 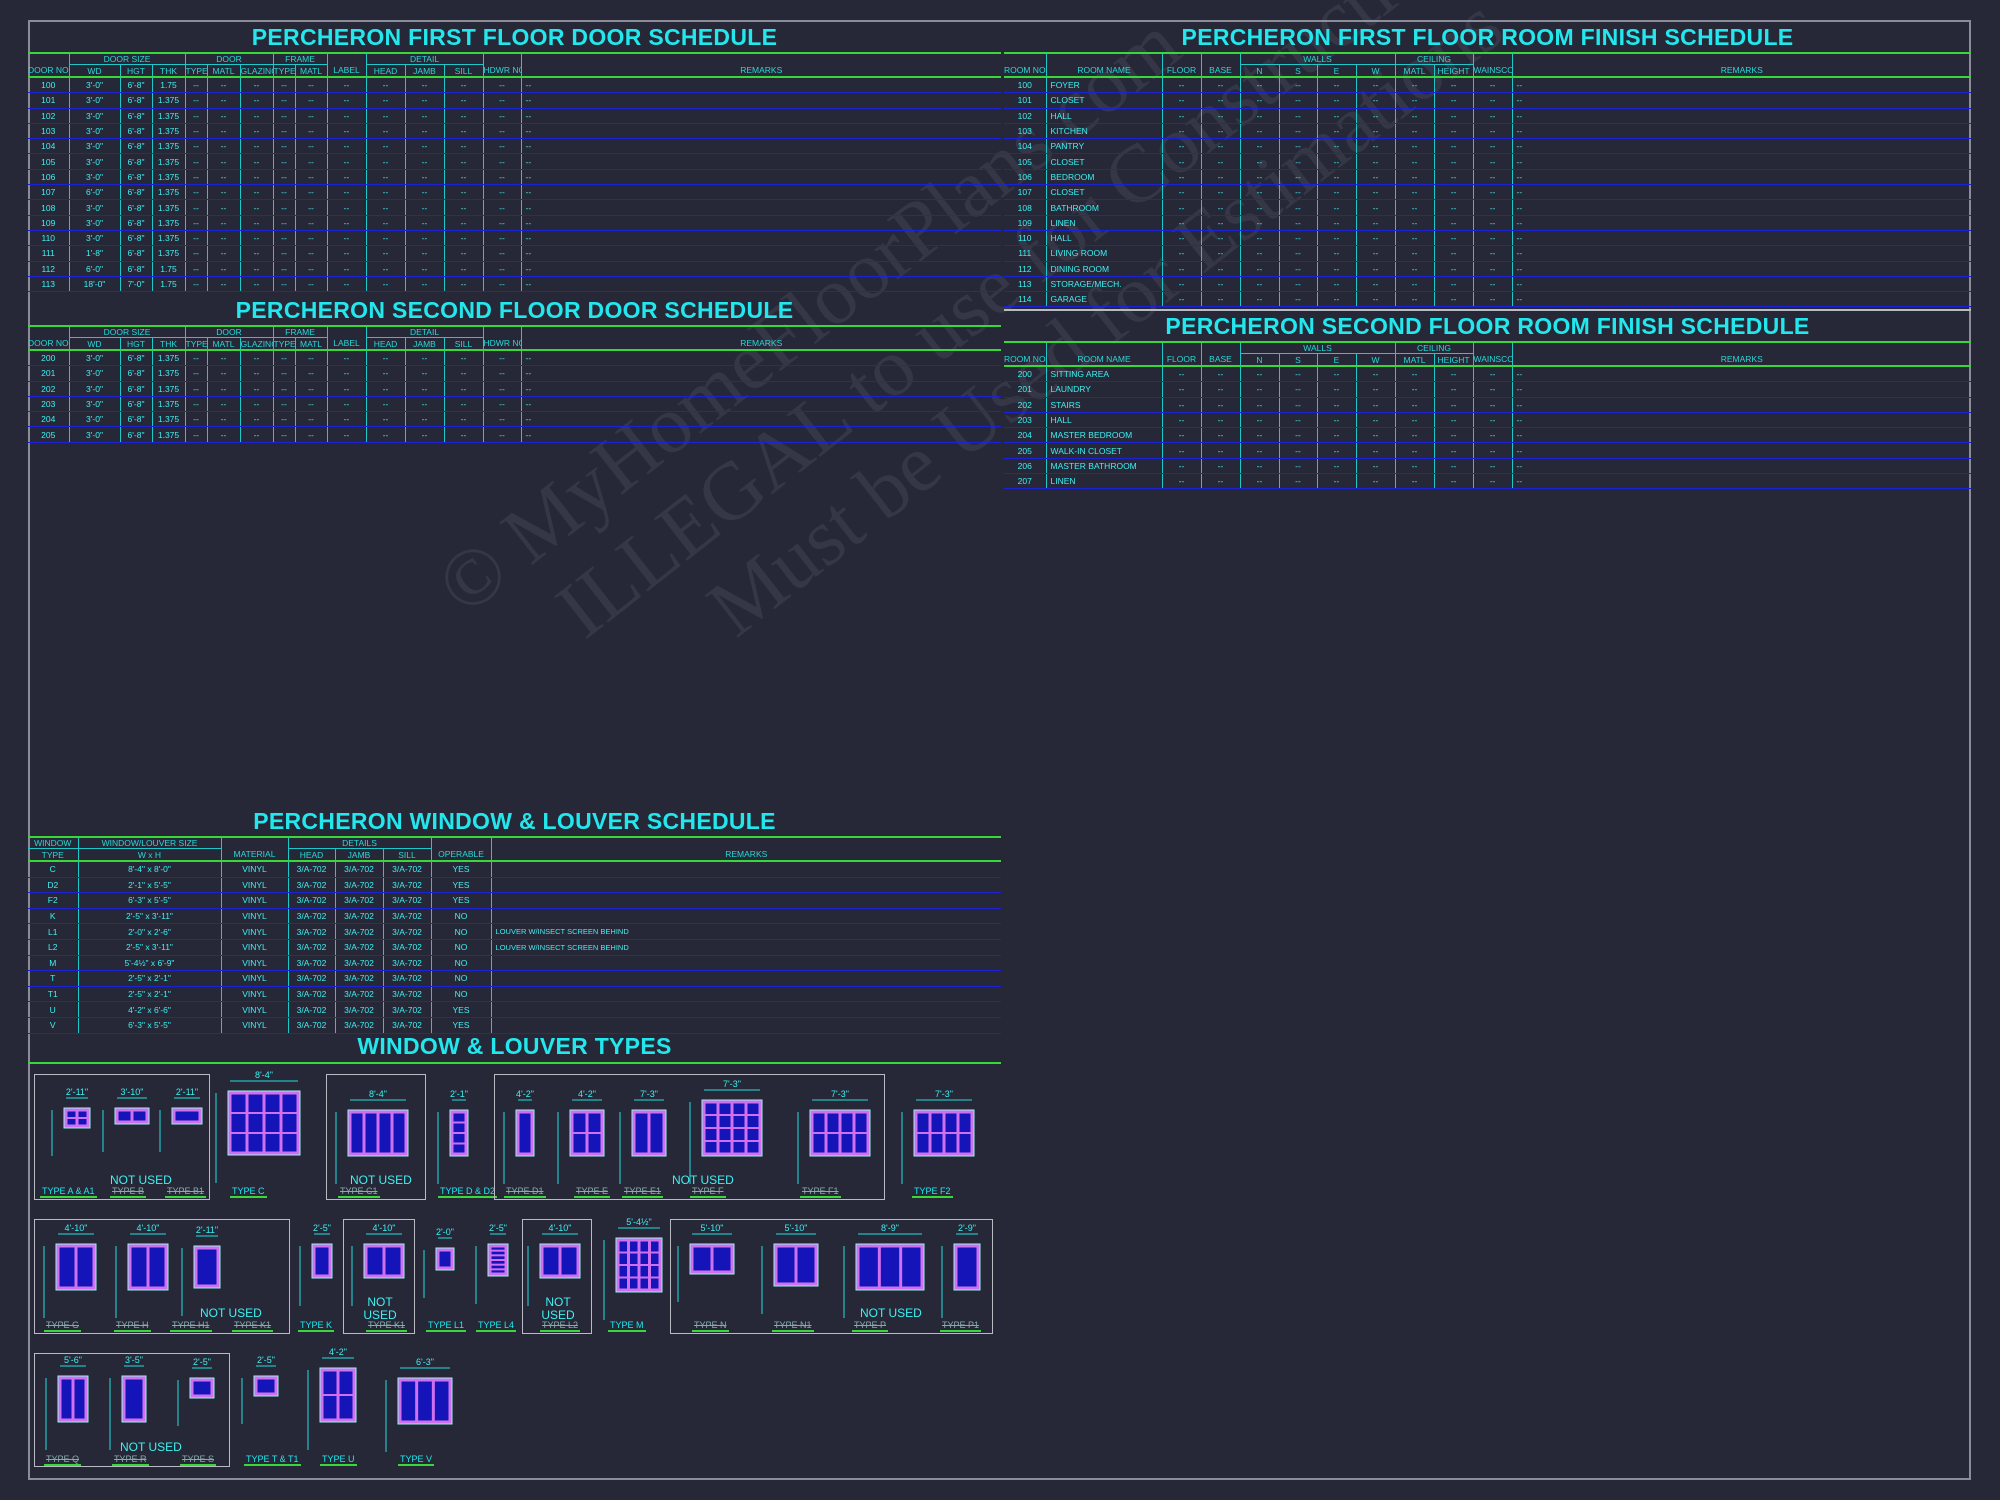 What do you see at coordinates (1488, 100) in the screenshot?
I see `table-row: 101 CLOSET -- -- -- -- -- -- -- -- -- --` at bounding box center [1488, 100].